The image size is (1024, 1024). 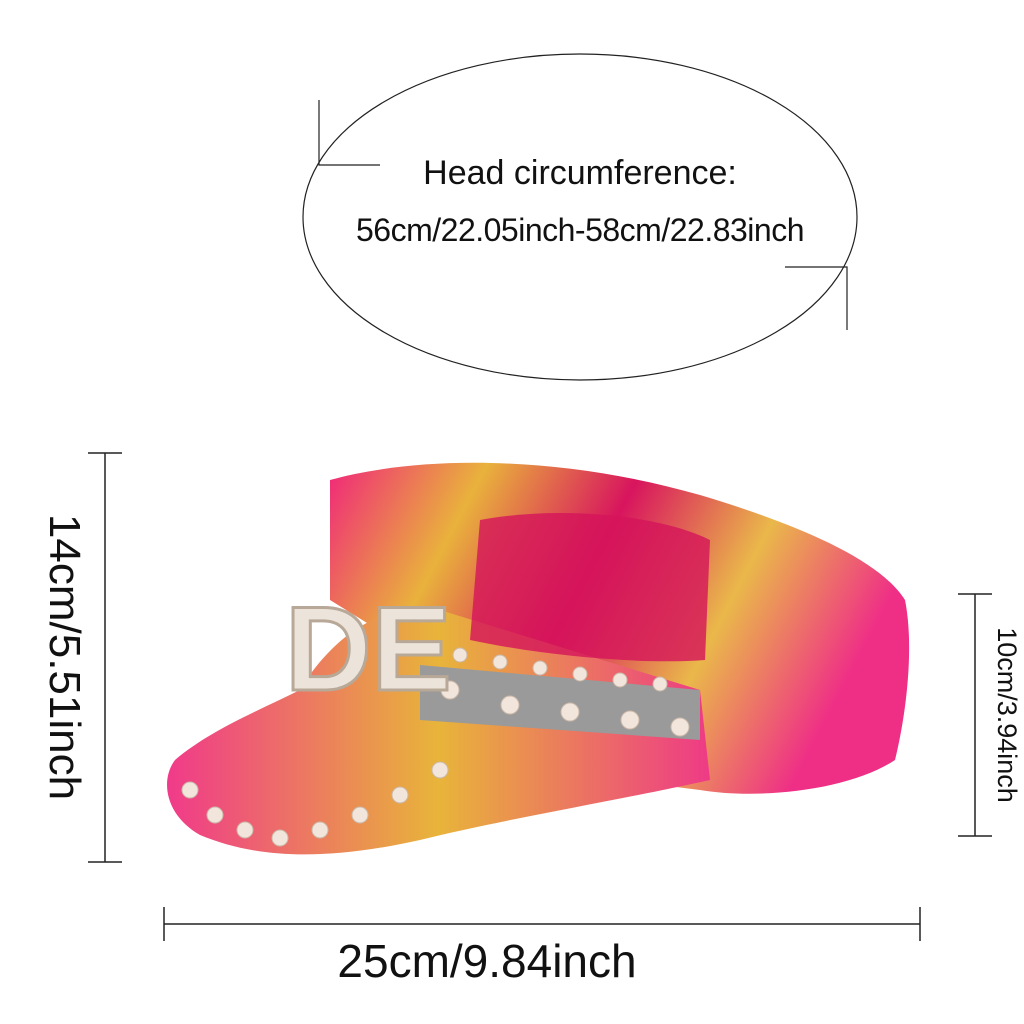 What do you see at coordinates (580, 230) in the screenshot?
I see `circumference-value: 56cm/22.05inch-58cm/22.83inch` at bounding box center [580, 230].